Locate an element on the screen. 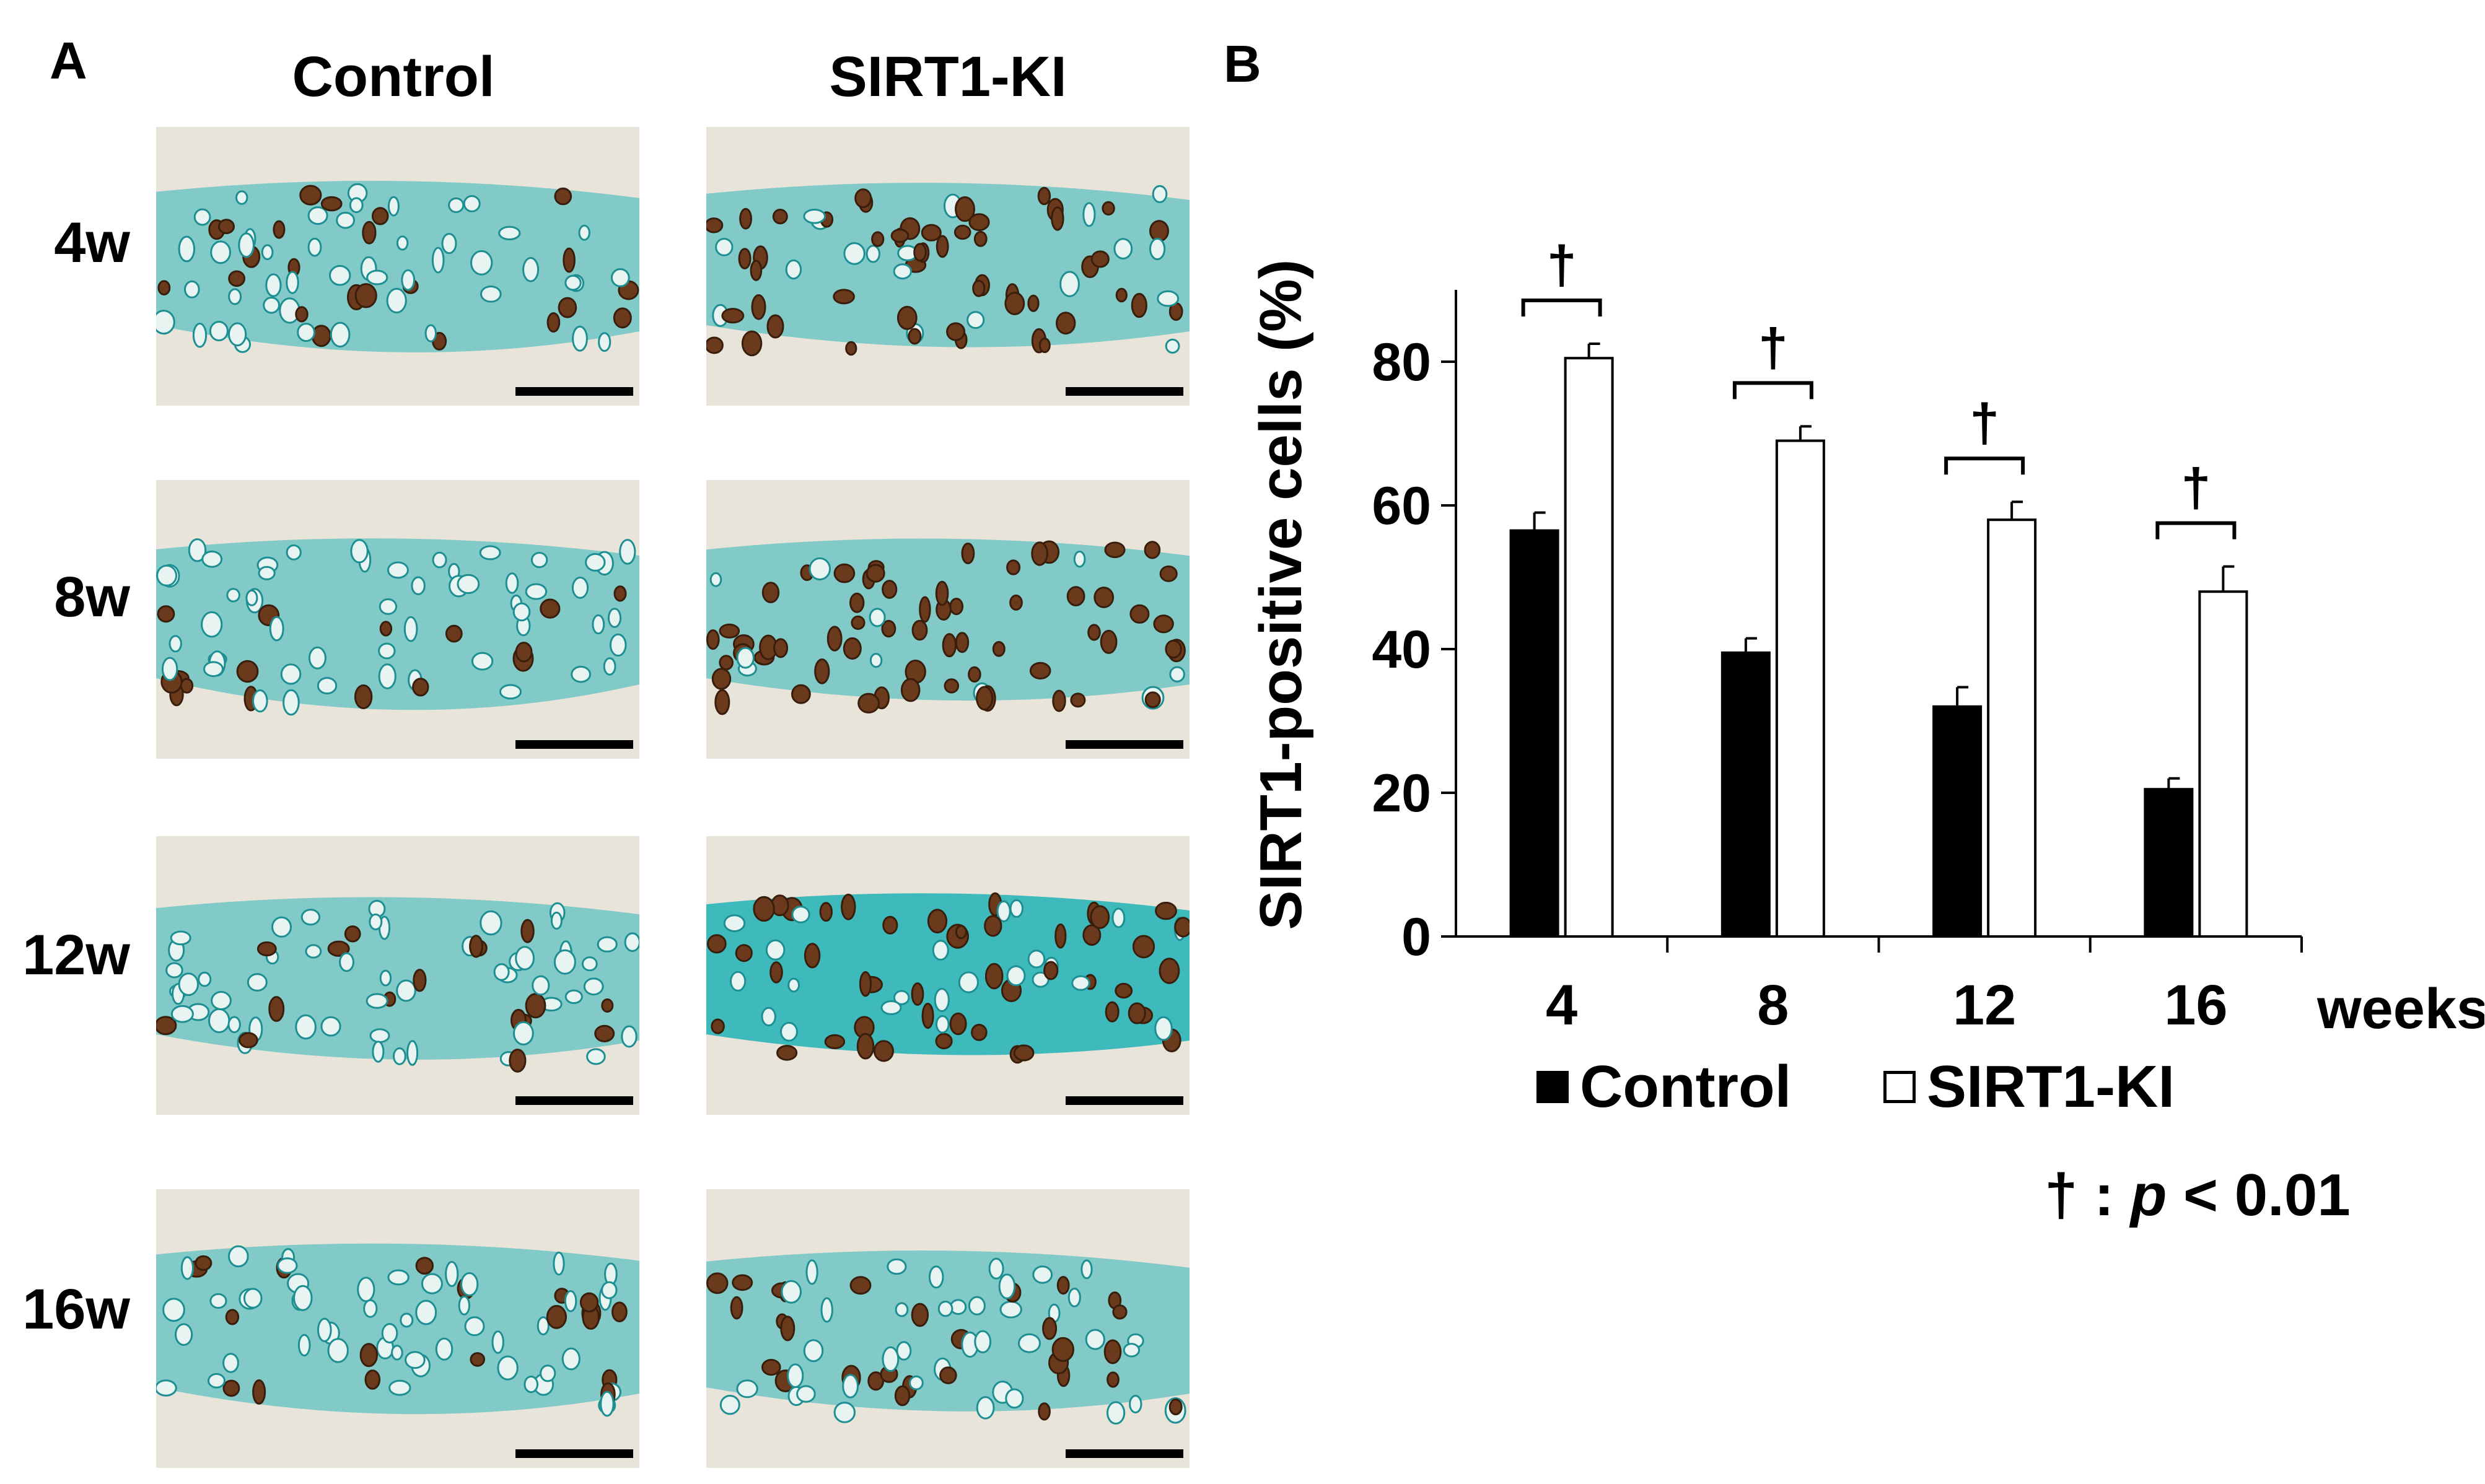 This screenshot has height=1484, width=2485. x-tick-label-12: 12 is located at coordinates (1984, 1005).